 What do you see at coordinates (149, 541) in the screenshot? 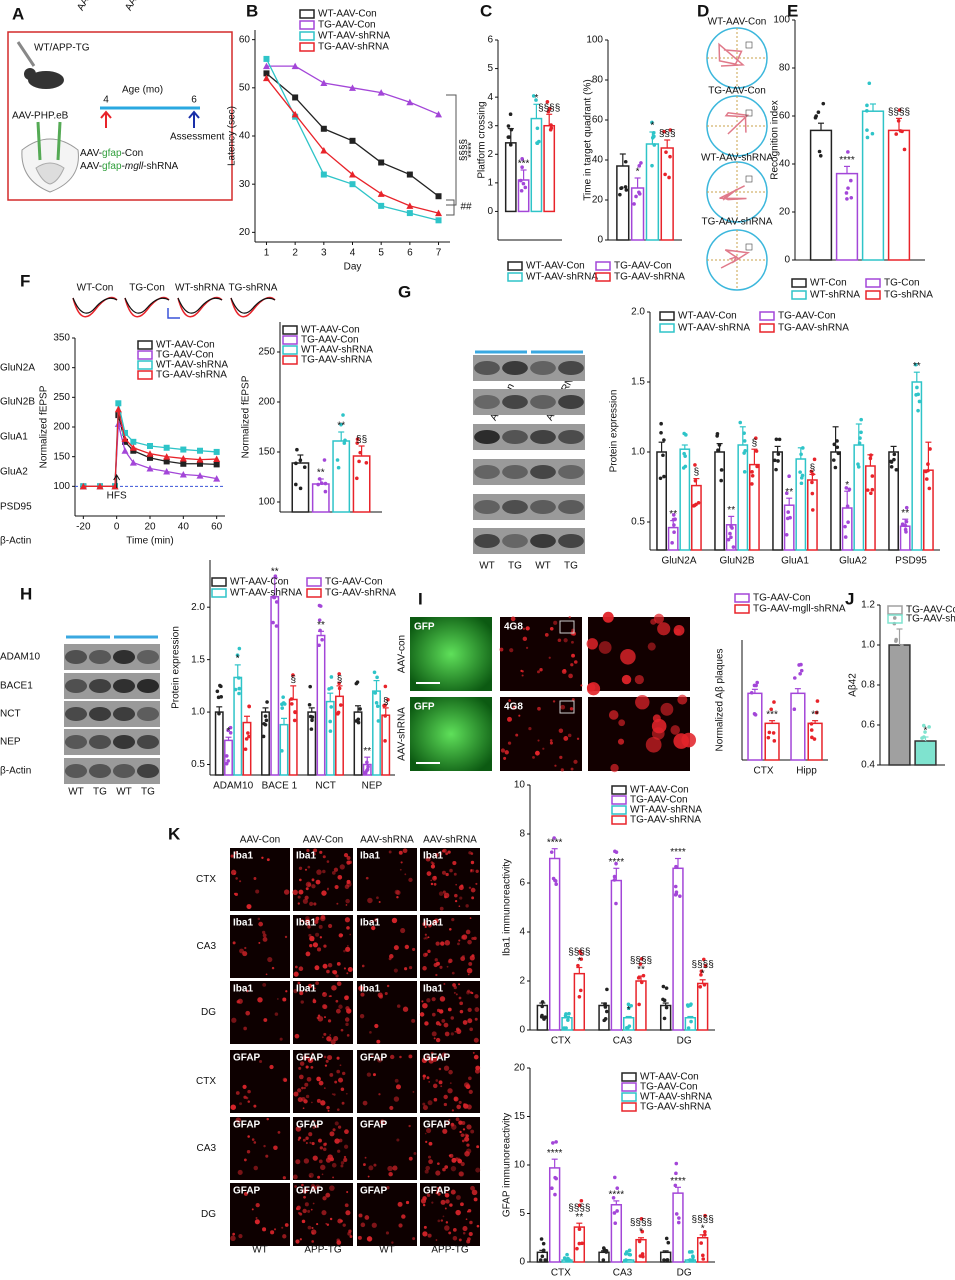
I see `x-axis-label: Time (min)` at bounding box center [149, 541].